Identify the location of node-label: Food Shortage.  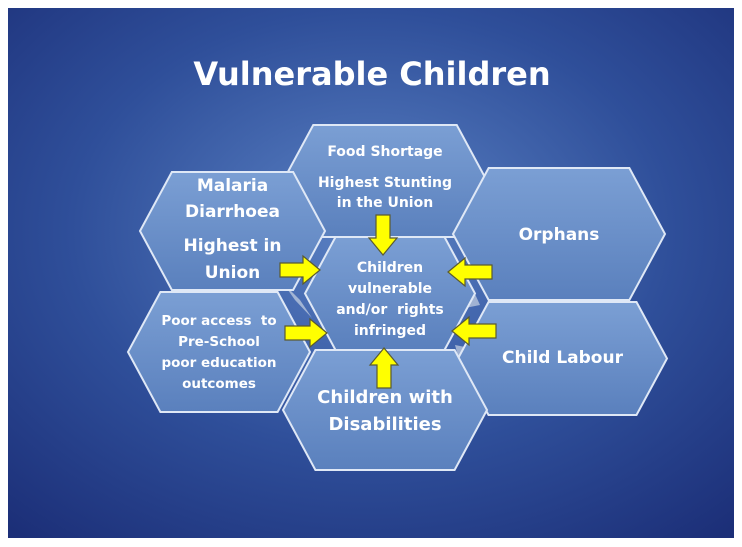
(384, 152).